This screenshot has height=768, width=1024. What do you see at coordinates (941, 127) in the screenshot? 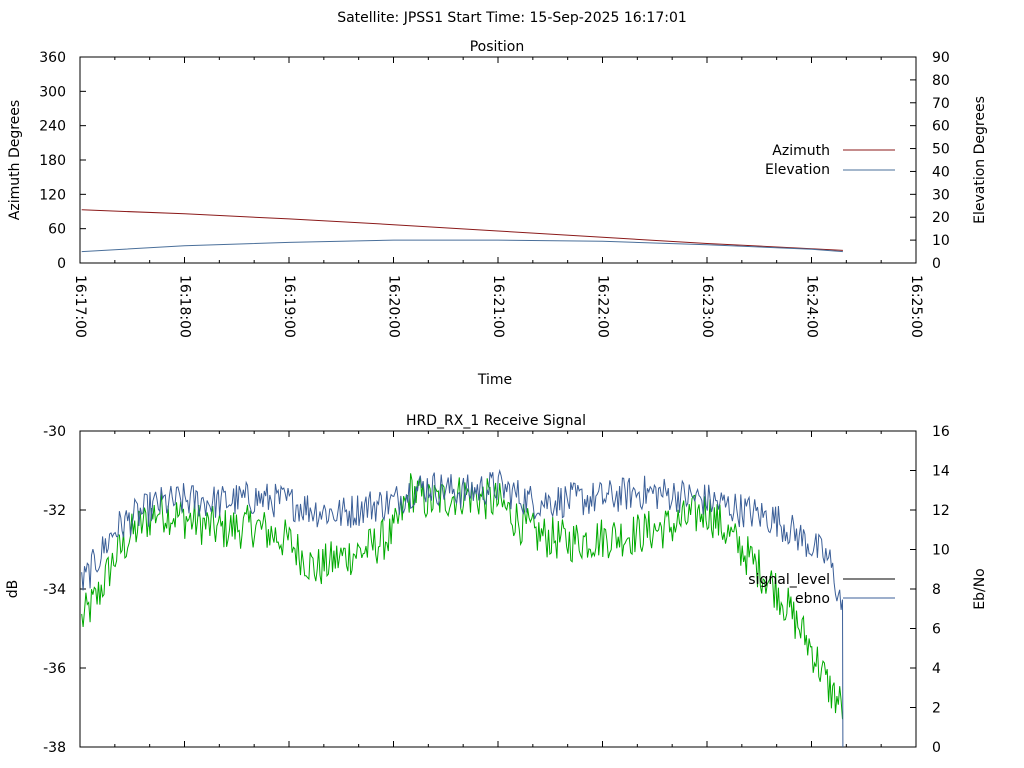
I see `position-right-tick-label: 60` at bounding box center [941, 127].